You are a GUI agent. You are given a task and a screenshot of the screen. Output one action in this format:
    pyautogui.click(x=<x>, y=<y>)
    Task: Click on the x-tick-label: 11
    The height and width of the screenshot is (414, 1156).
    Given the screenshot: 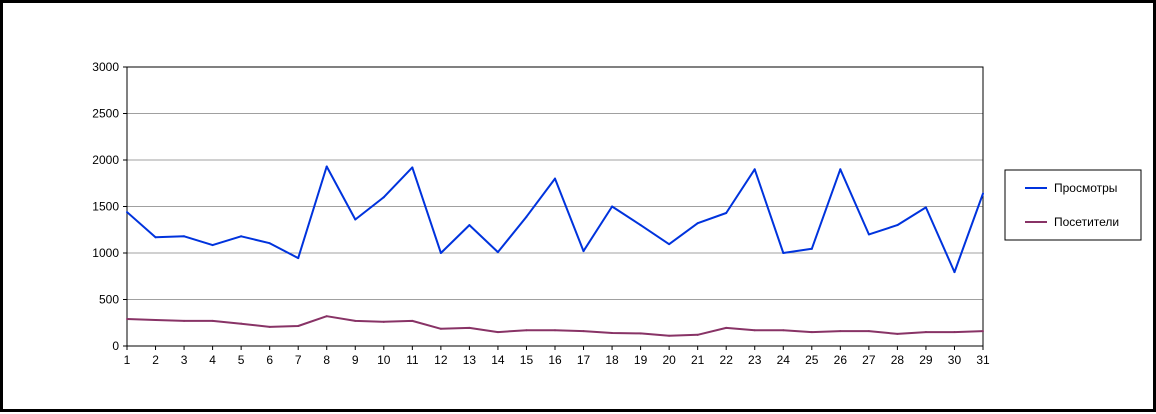 What is the action you would take?
    pyautogui.click(x=412, y=360)
    